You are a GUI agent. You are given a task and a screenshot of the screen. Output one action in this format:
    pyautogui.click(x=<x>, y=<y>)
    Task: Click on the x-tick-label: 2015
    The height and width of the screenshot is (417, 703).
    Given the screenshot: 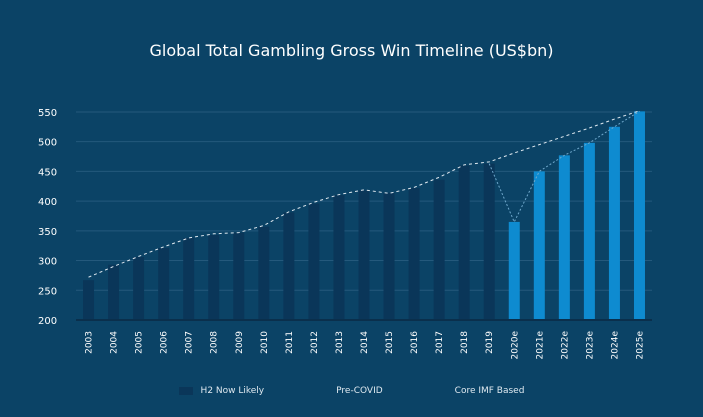 What is the action you would take?
    pyautogui.click(x=390, y=342)
    